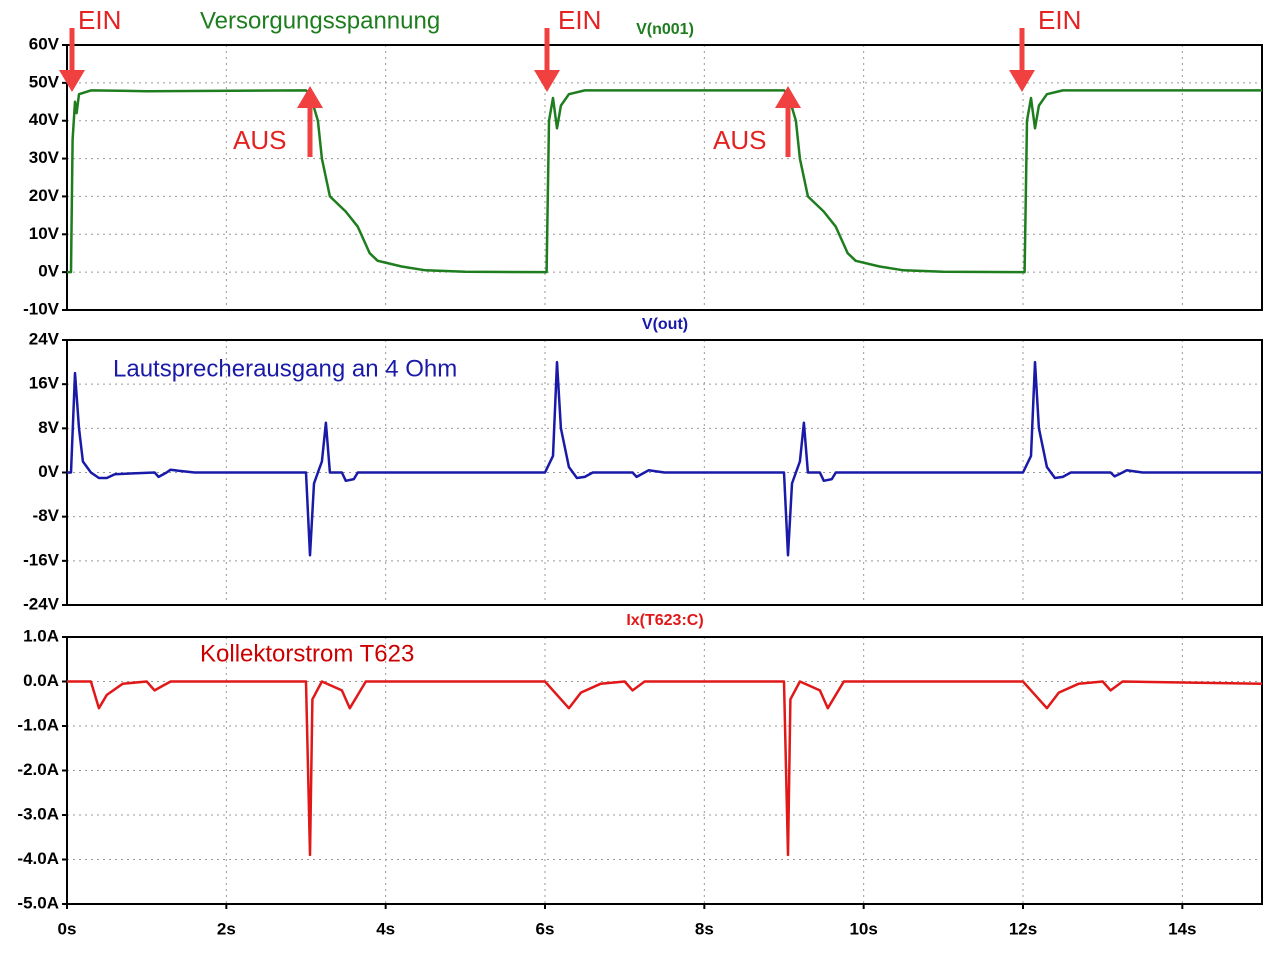 The width and height of the screenshot is (1280, 959). I want to click on y-tick-label: -1.0A, so click(38, 724).